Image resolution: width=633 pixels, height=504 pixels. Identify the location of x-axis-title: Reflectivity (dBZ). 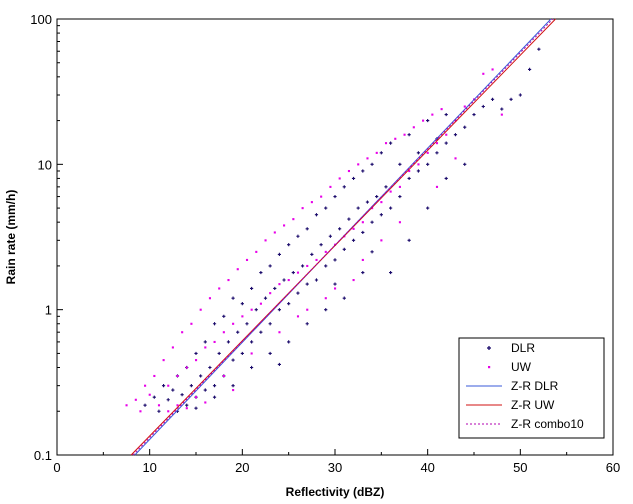
(335, 492).